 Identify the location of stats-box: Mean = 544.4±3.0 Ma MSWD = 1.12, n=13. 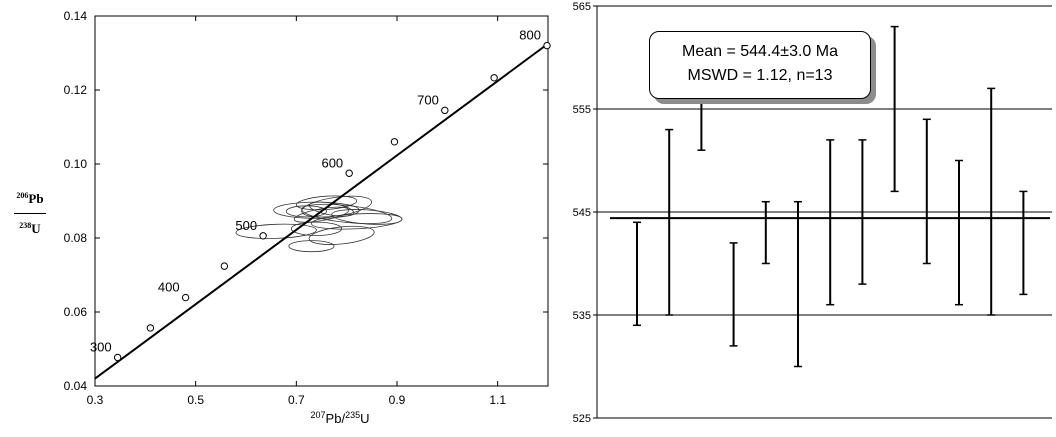
(760, 65).